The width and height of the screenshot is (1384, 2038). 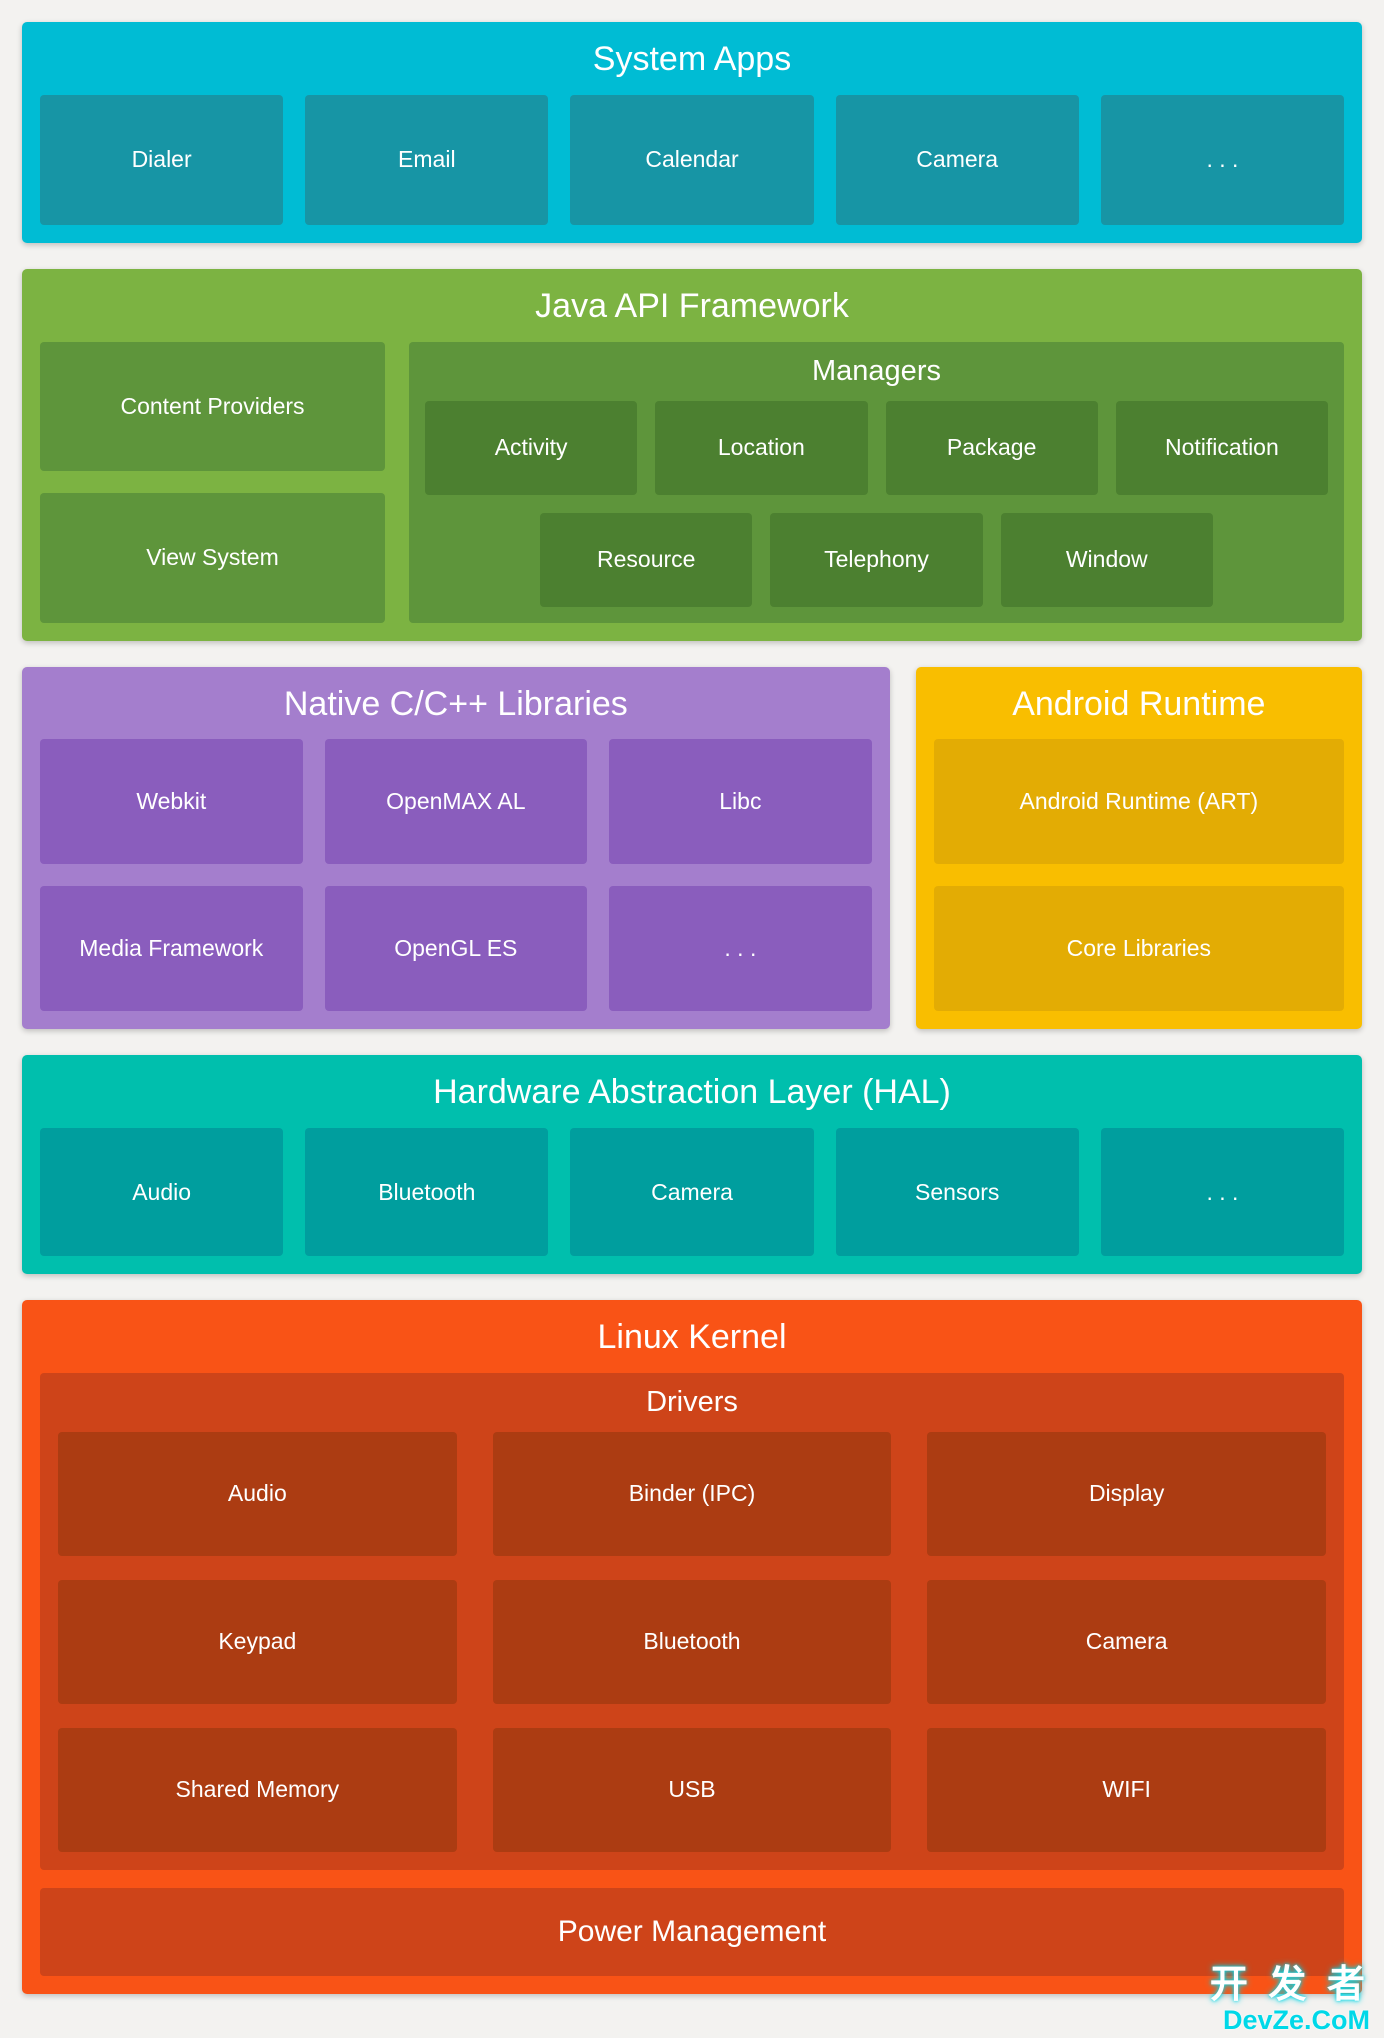 I want to click on drivers-title: Drivers, so click(x=692, y=1401).